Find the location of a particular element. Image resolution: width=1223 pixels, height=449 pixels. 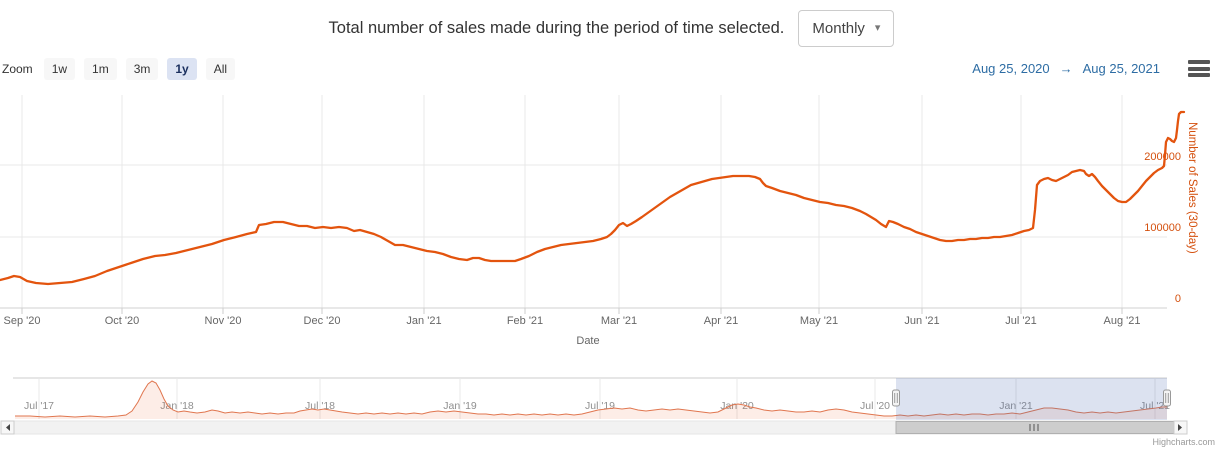

scrollbar-thumb is located at coordinates (1035, 427).